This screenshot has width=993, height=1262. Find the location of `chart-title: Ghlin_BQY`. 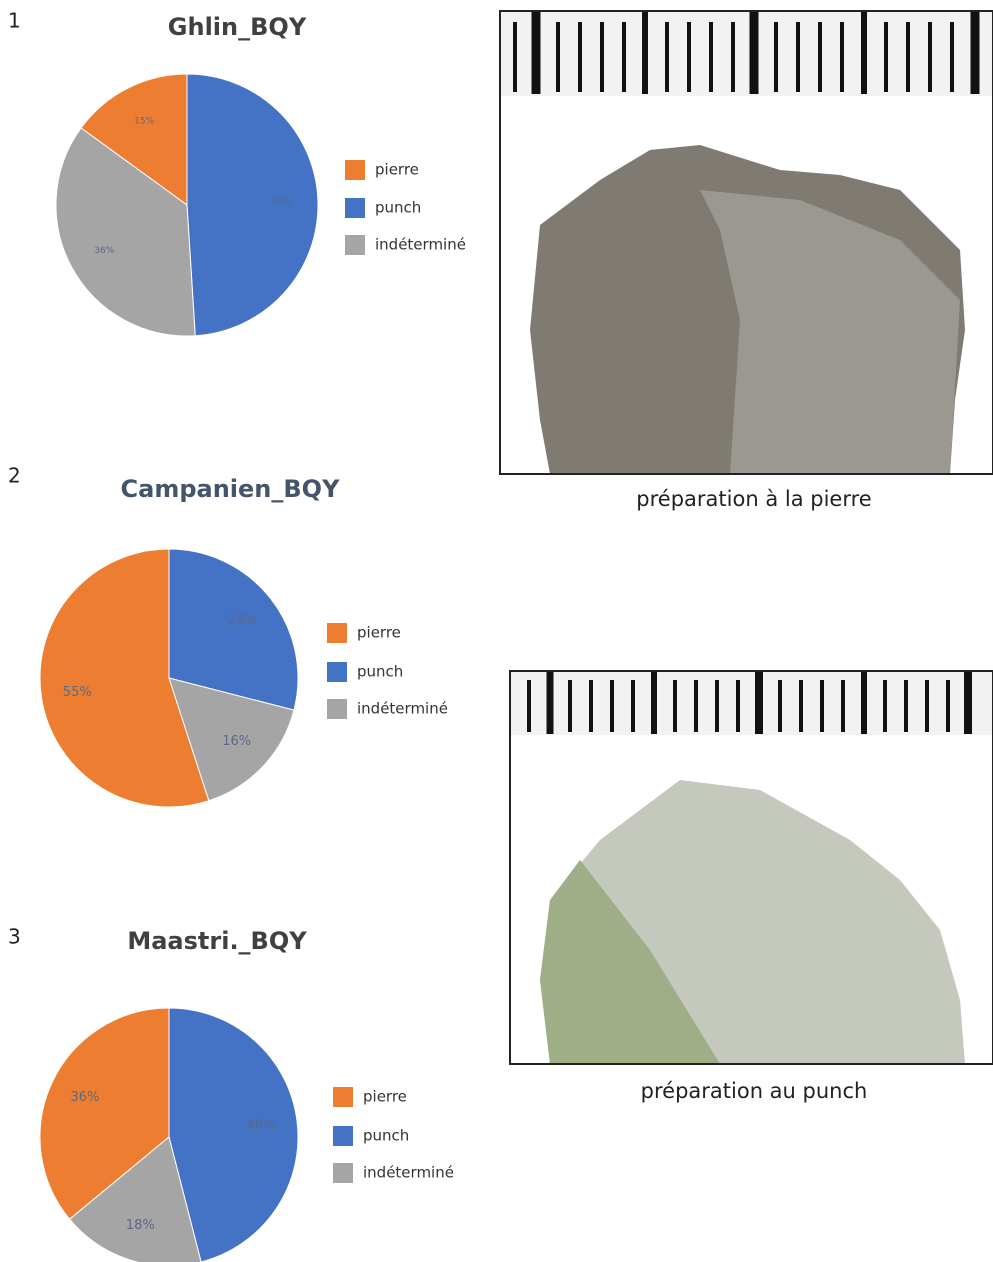

chart-title: Ghlin_BQY is located at coordinates (237, 27).